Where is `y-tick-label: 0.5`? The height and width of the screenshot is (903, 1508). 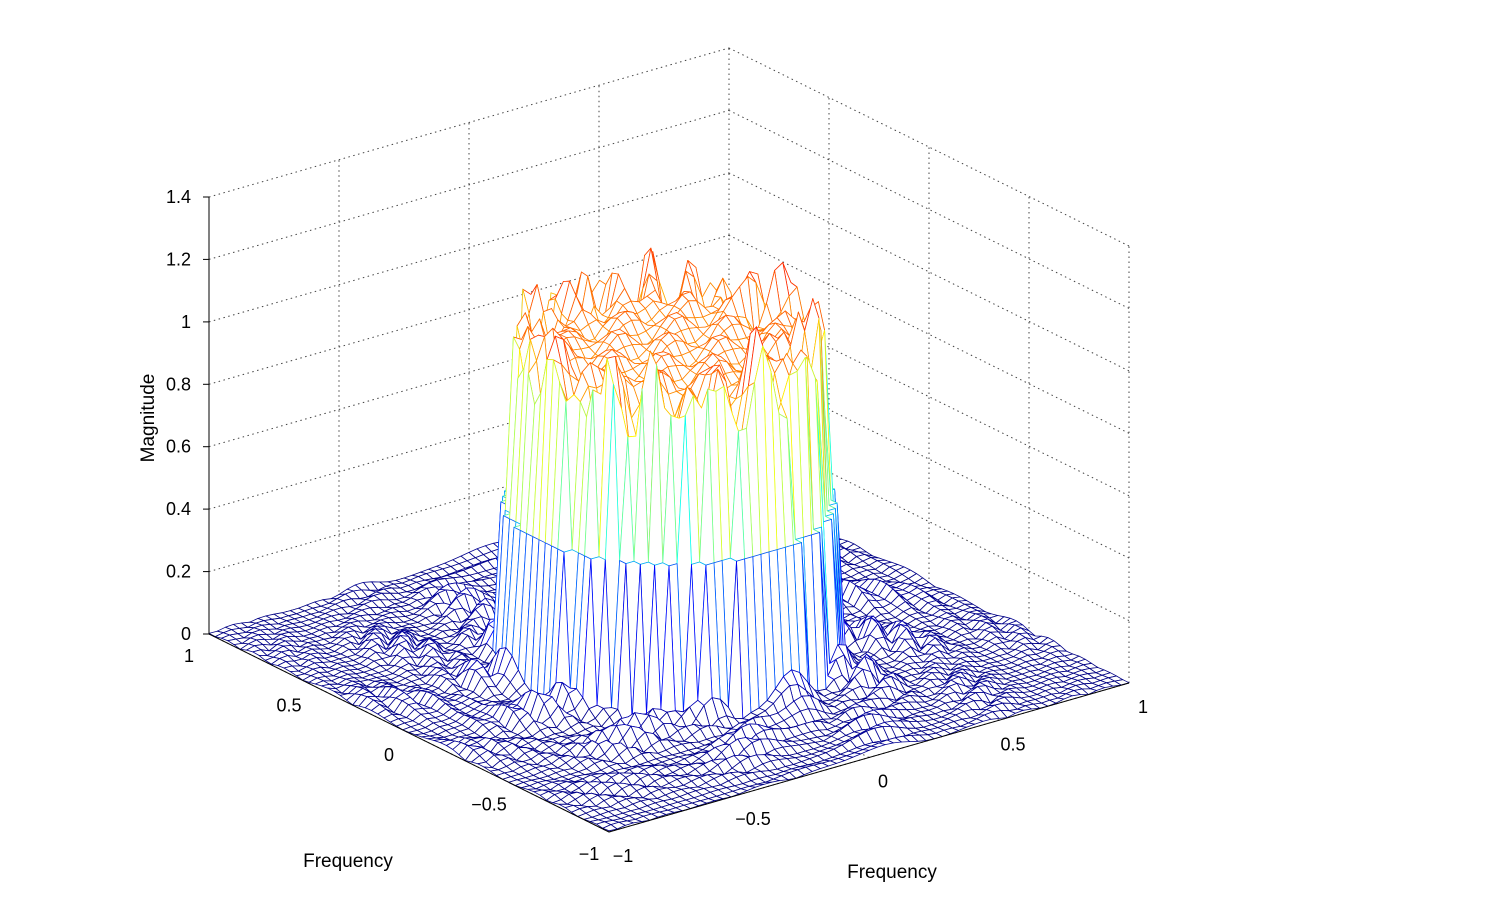
y-tick-label: 0.5 is located at coordinates (288, 706).